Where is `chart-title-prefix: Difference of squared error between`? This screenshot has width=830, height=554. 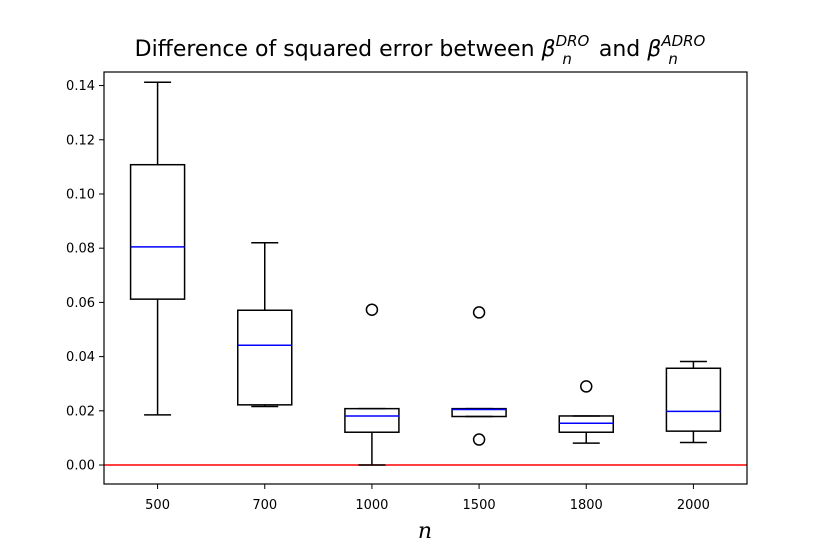
chart-title-prefix: Difference of squared error between is located at coordinates (338, 49).